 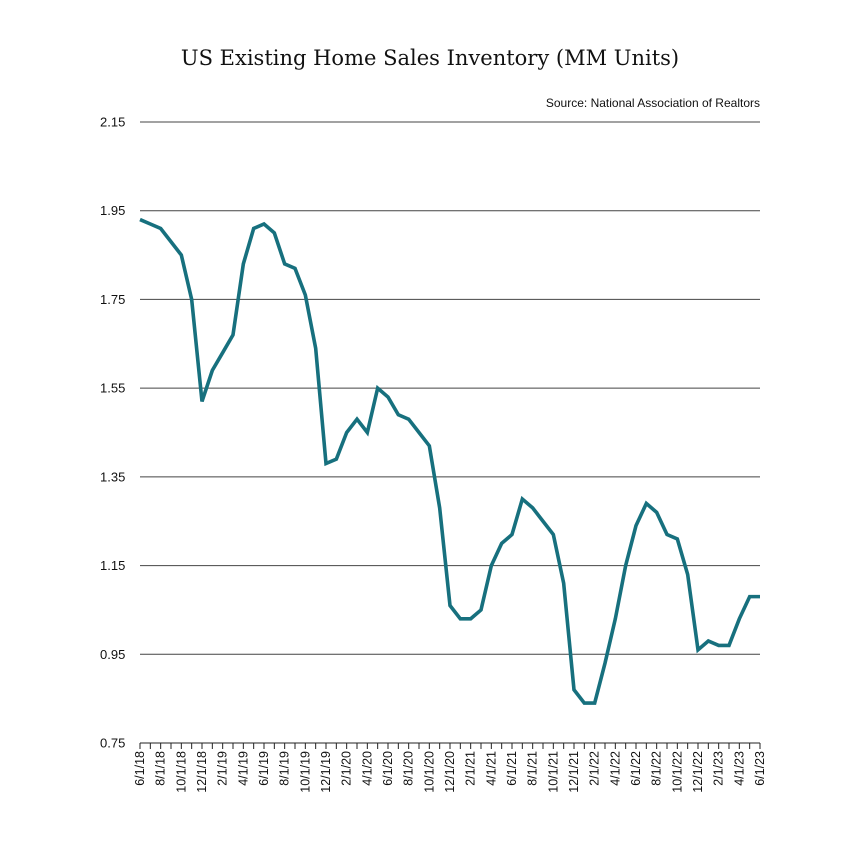 I want to click on x-tick-label: 6/1/20, so click(x=388, y=768).